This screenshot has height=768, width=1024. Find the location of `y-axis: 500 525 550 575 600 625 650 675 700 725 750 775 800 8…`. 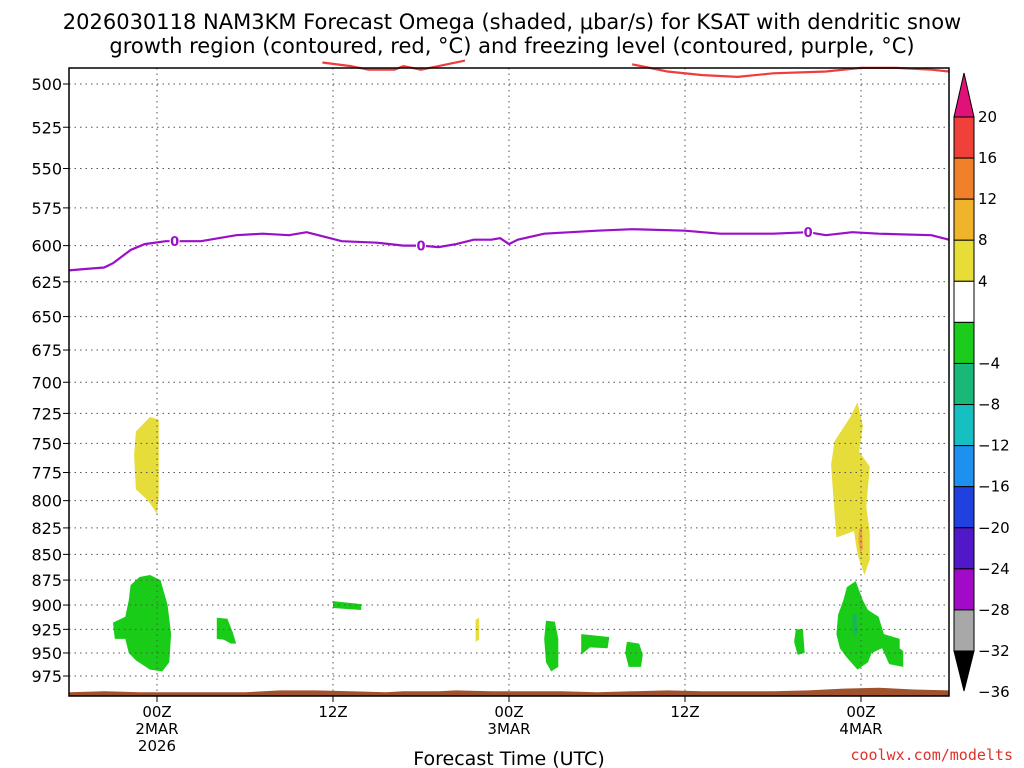

y-axis: 500 525 550 575 600 625 650 675 700 725 750 775 800 8… is located at coordinates (50, 380).